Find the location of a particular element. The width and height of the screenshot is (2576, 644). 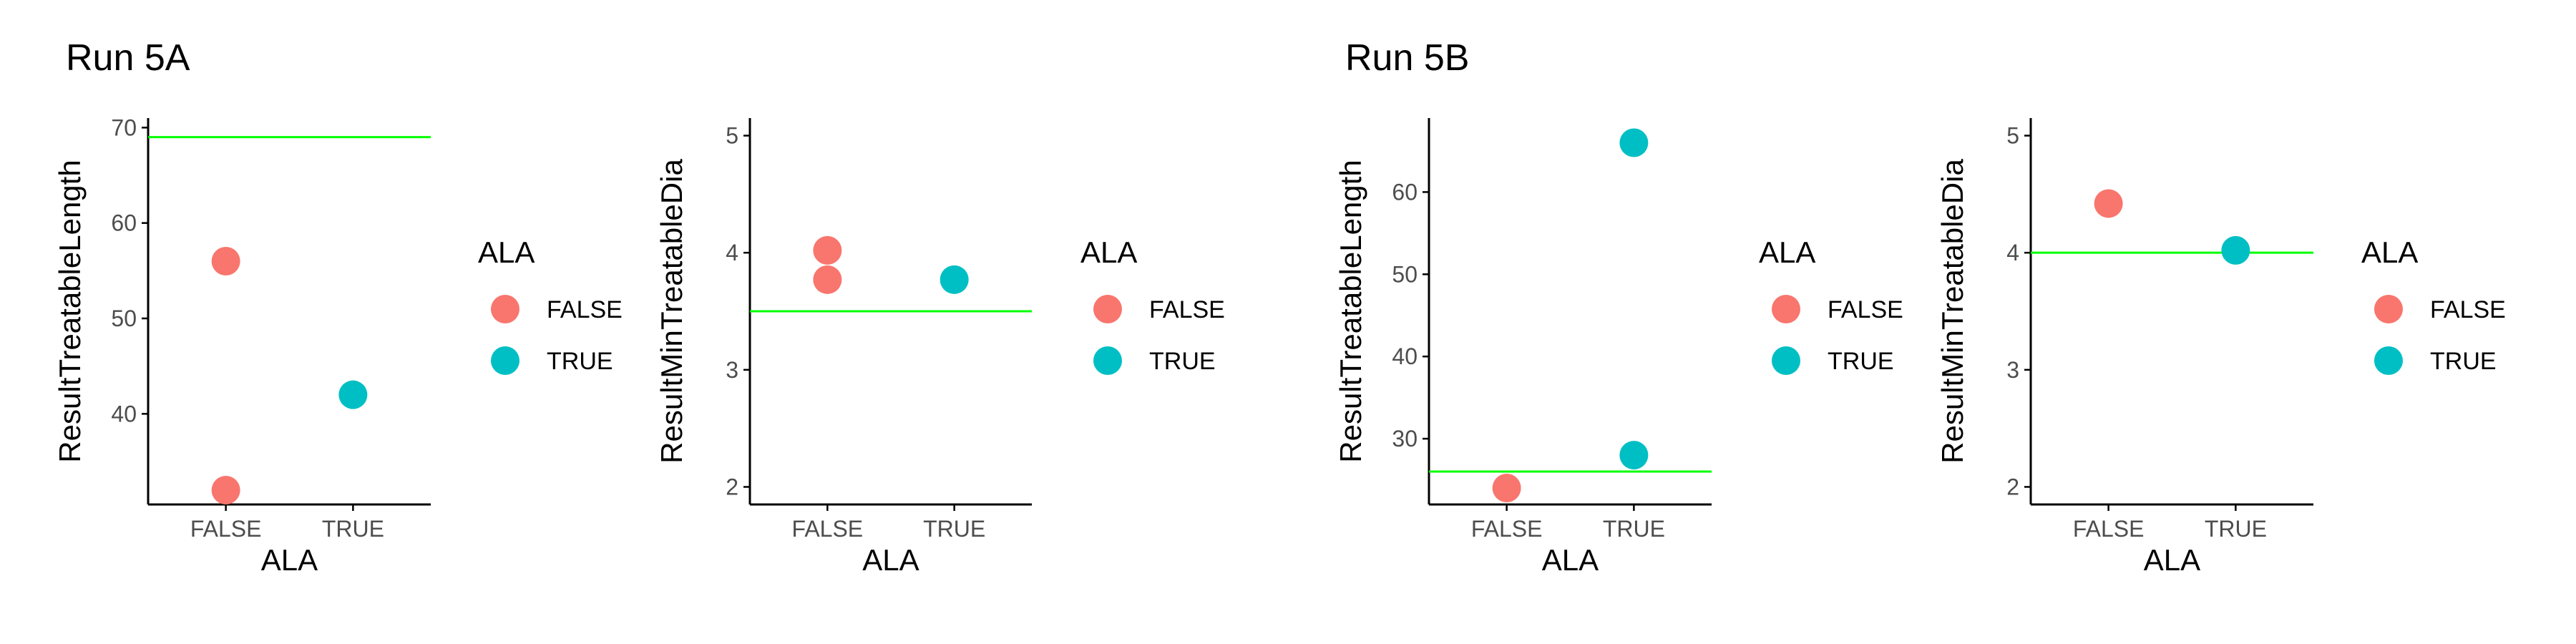

run-5a-title: Run 5A is located at coordinates (128, 58).